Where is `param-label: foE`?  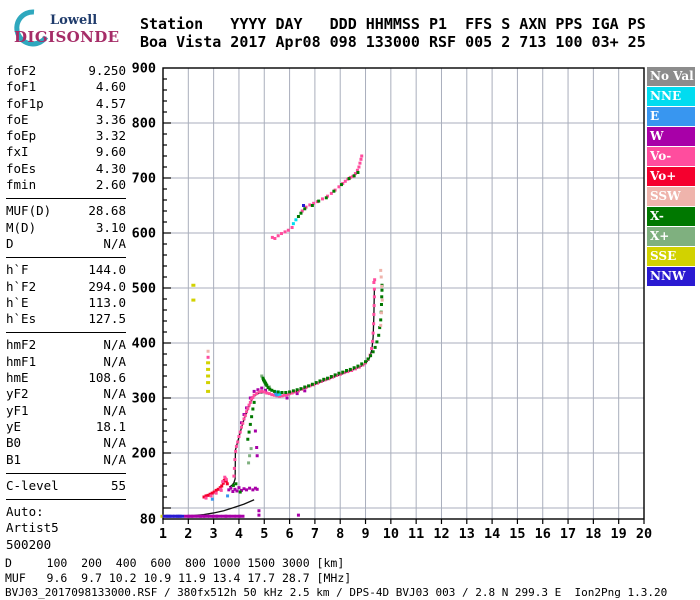
param-label: foE is located at coordinates (17, 119).